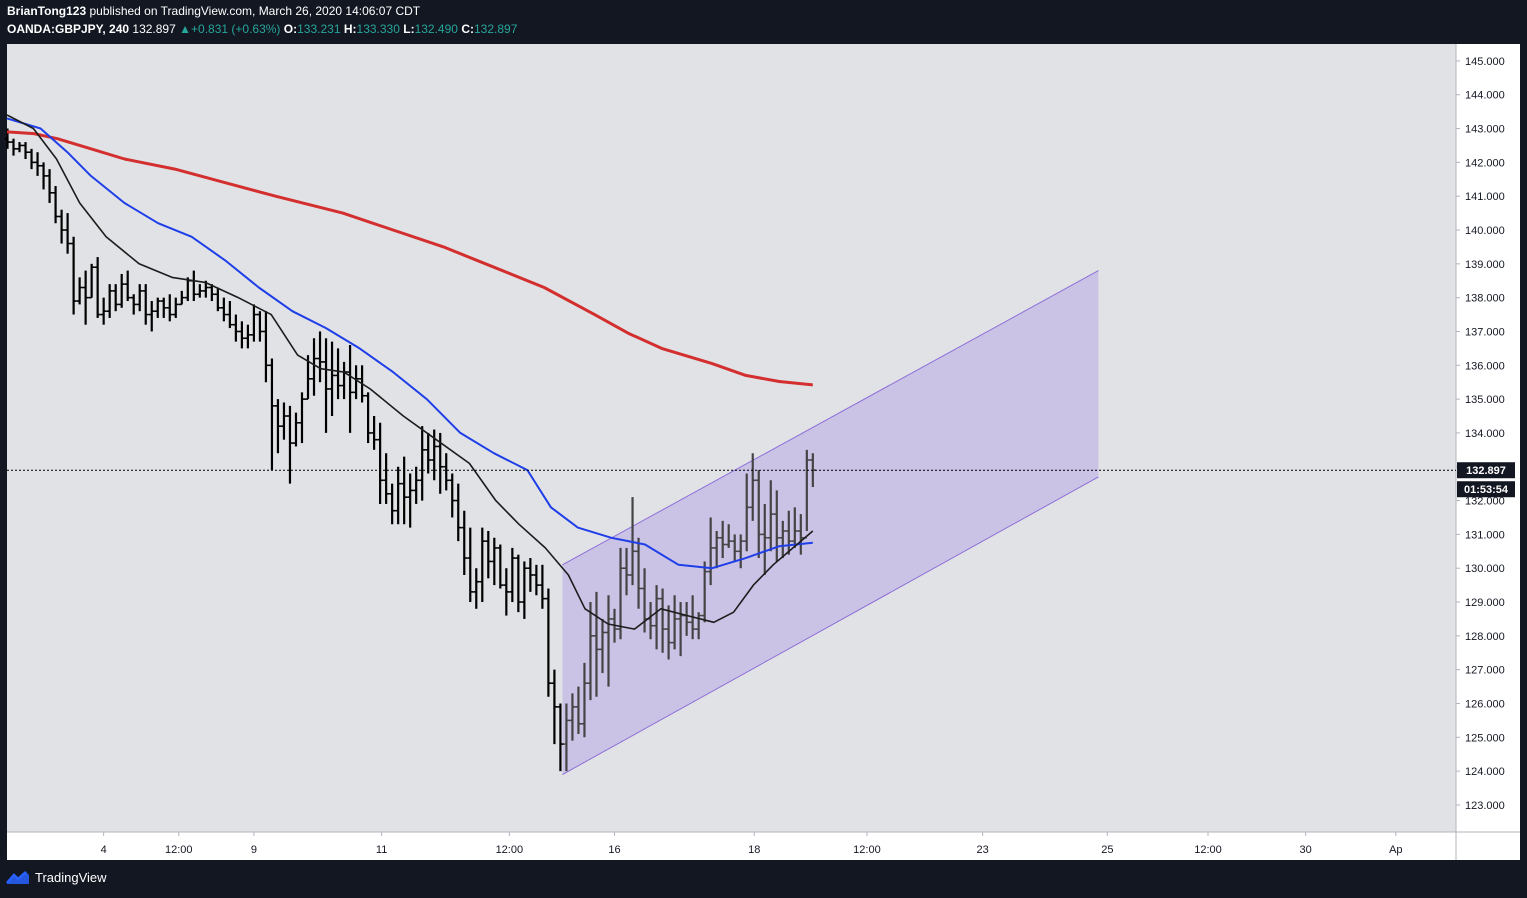  I want to click on open-label: O:, so click(290, 29).